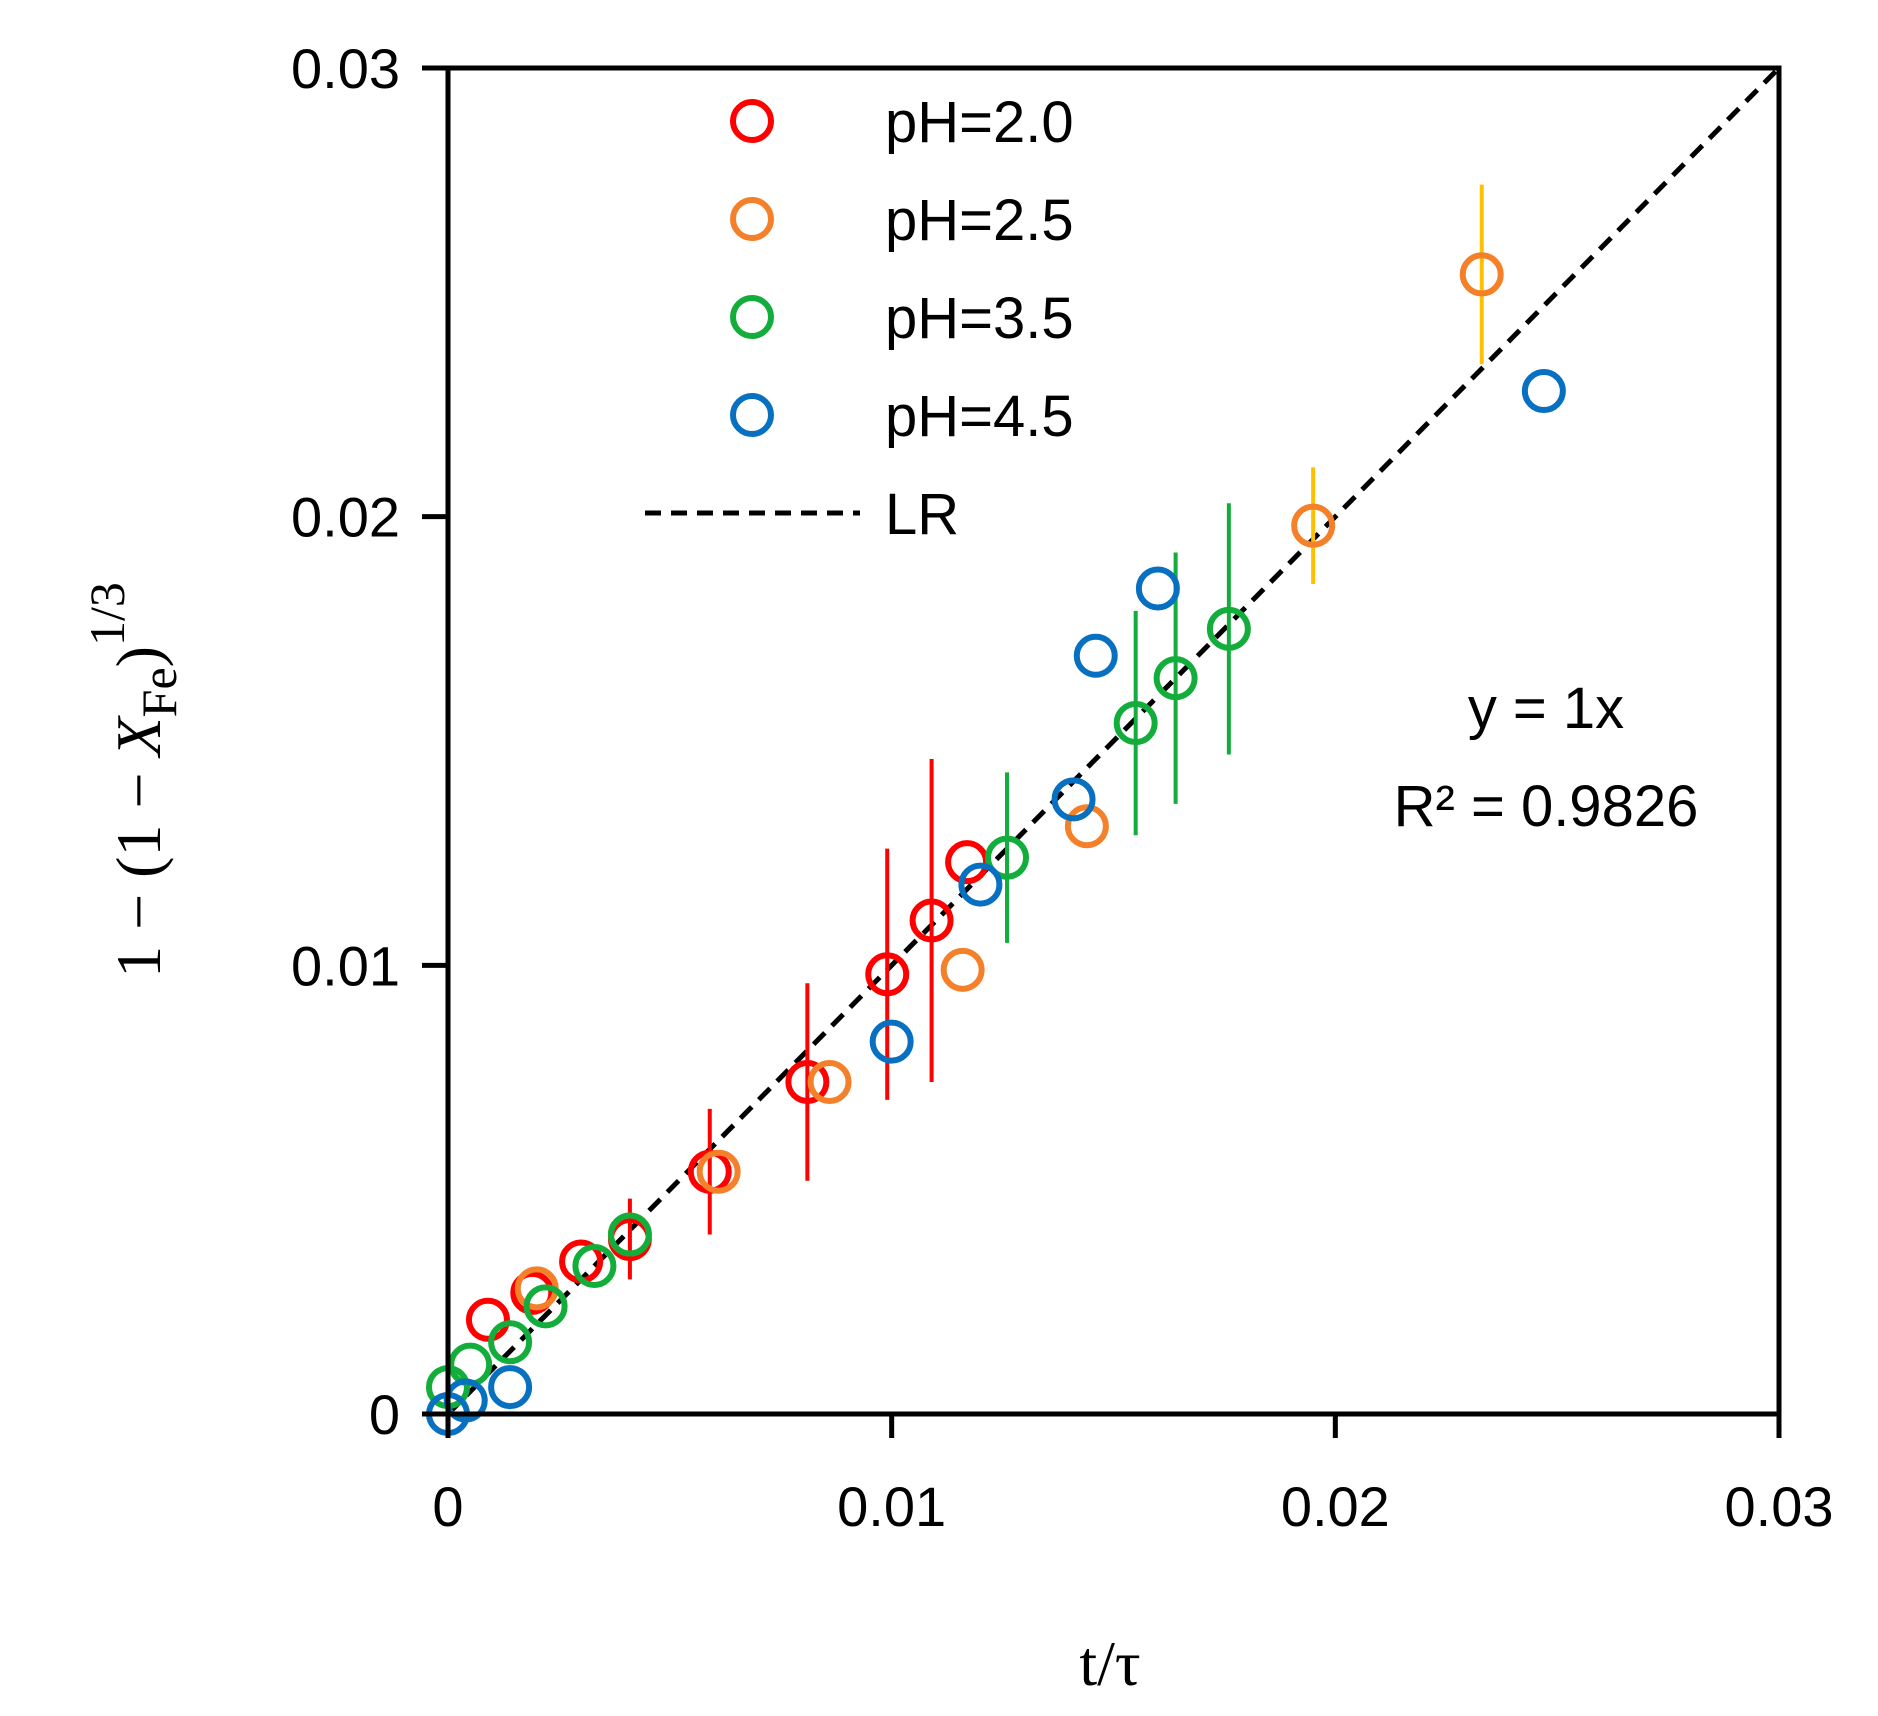 The image size is (1878, 1716). I want to click on legend: pH=2.0 pH=2.5 pH=3.5 pH=4.5 LR, so click(859, 318).